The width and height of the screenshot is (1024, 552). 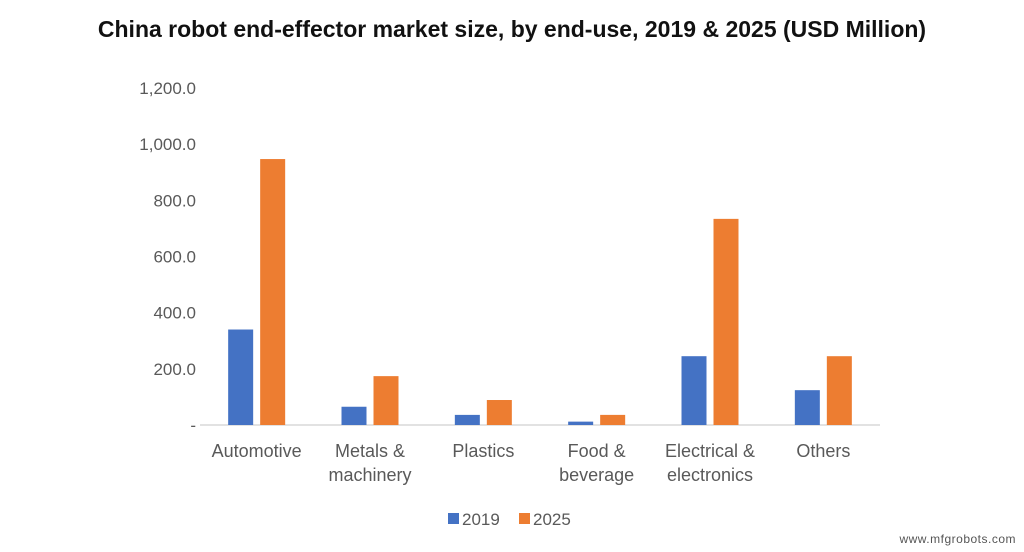 What do you see at coordinates (552, 519) in the screenshot?
I see `legend-label-2025: 2025` at bounding box center [552, 519].